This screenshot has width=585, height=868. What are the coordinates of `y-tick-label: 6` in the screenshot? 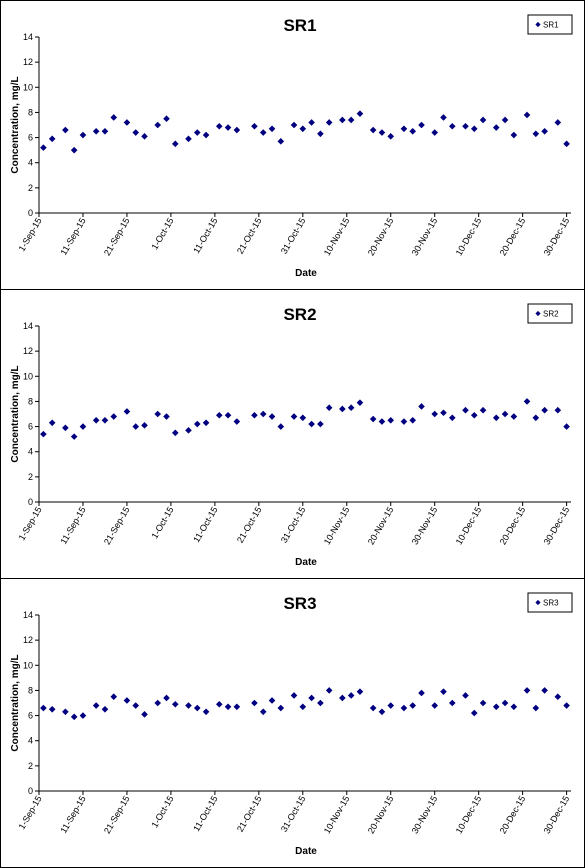 It's located at (30, 716).